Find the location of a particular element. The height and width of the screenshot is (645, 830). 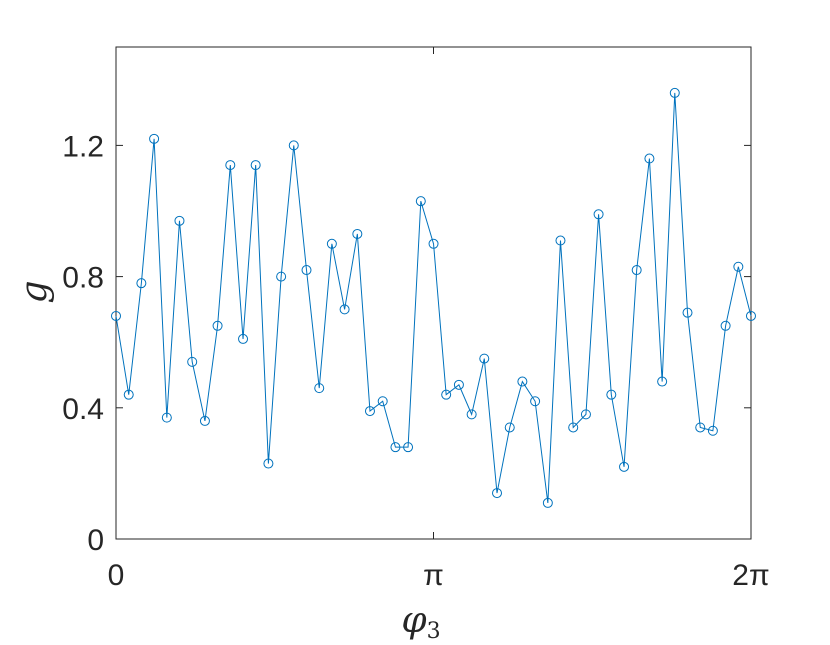

x-tick-label: 2π is located at coordinates (750, 575).